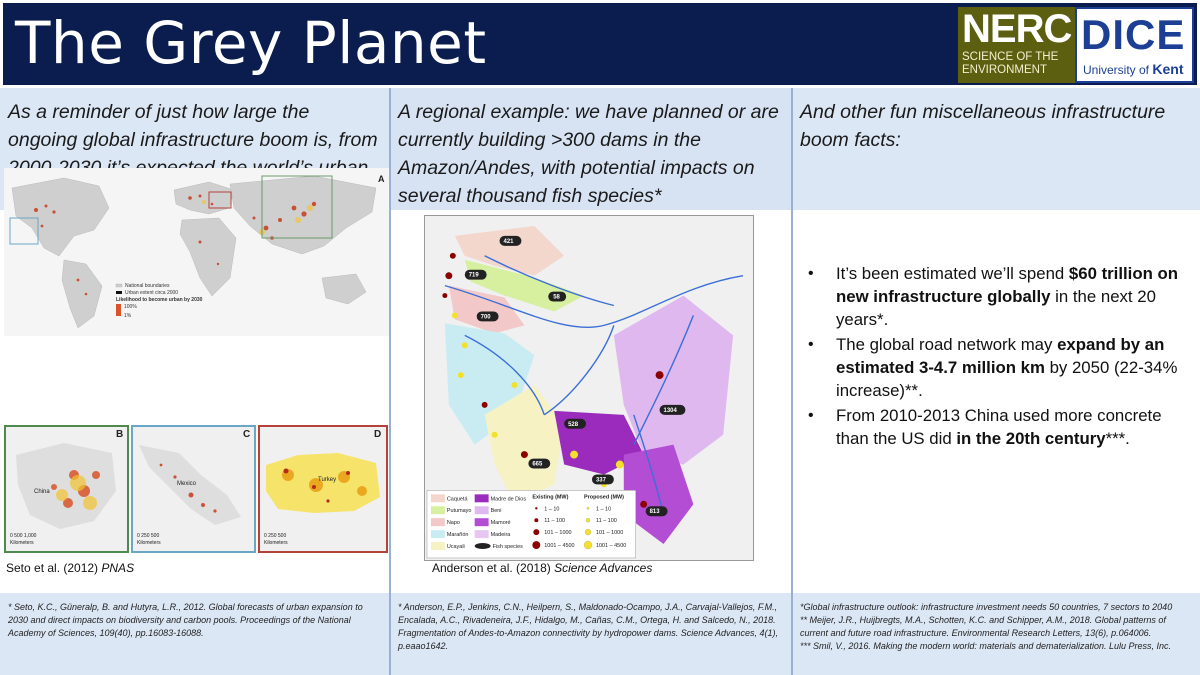  I want to click on fish-count-madre-de-dios: 528, so click(573, 425).